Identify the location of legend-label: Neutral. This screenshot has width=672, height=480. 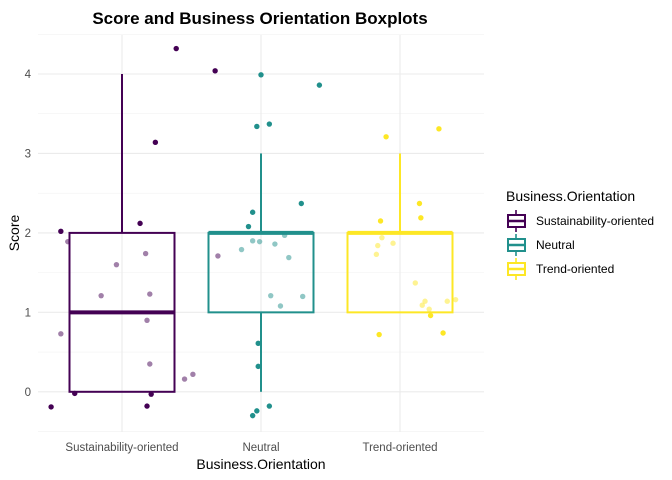
(555, 245).